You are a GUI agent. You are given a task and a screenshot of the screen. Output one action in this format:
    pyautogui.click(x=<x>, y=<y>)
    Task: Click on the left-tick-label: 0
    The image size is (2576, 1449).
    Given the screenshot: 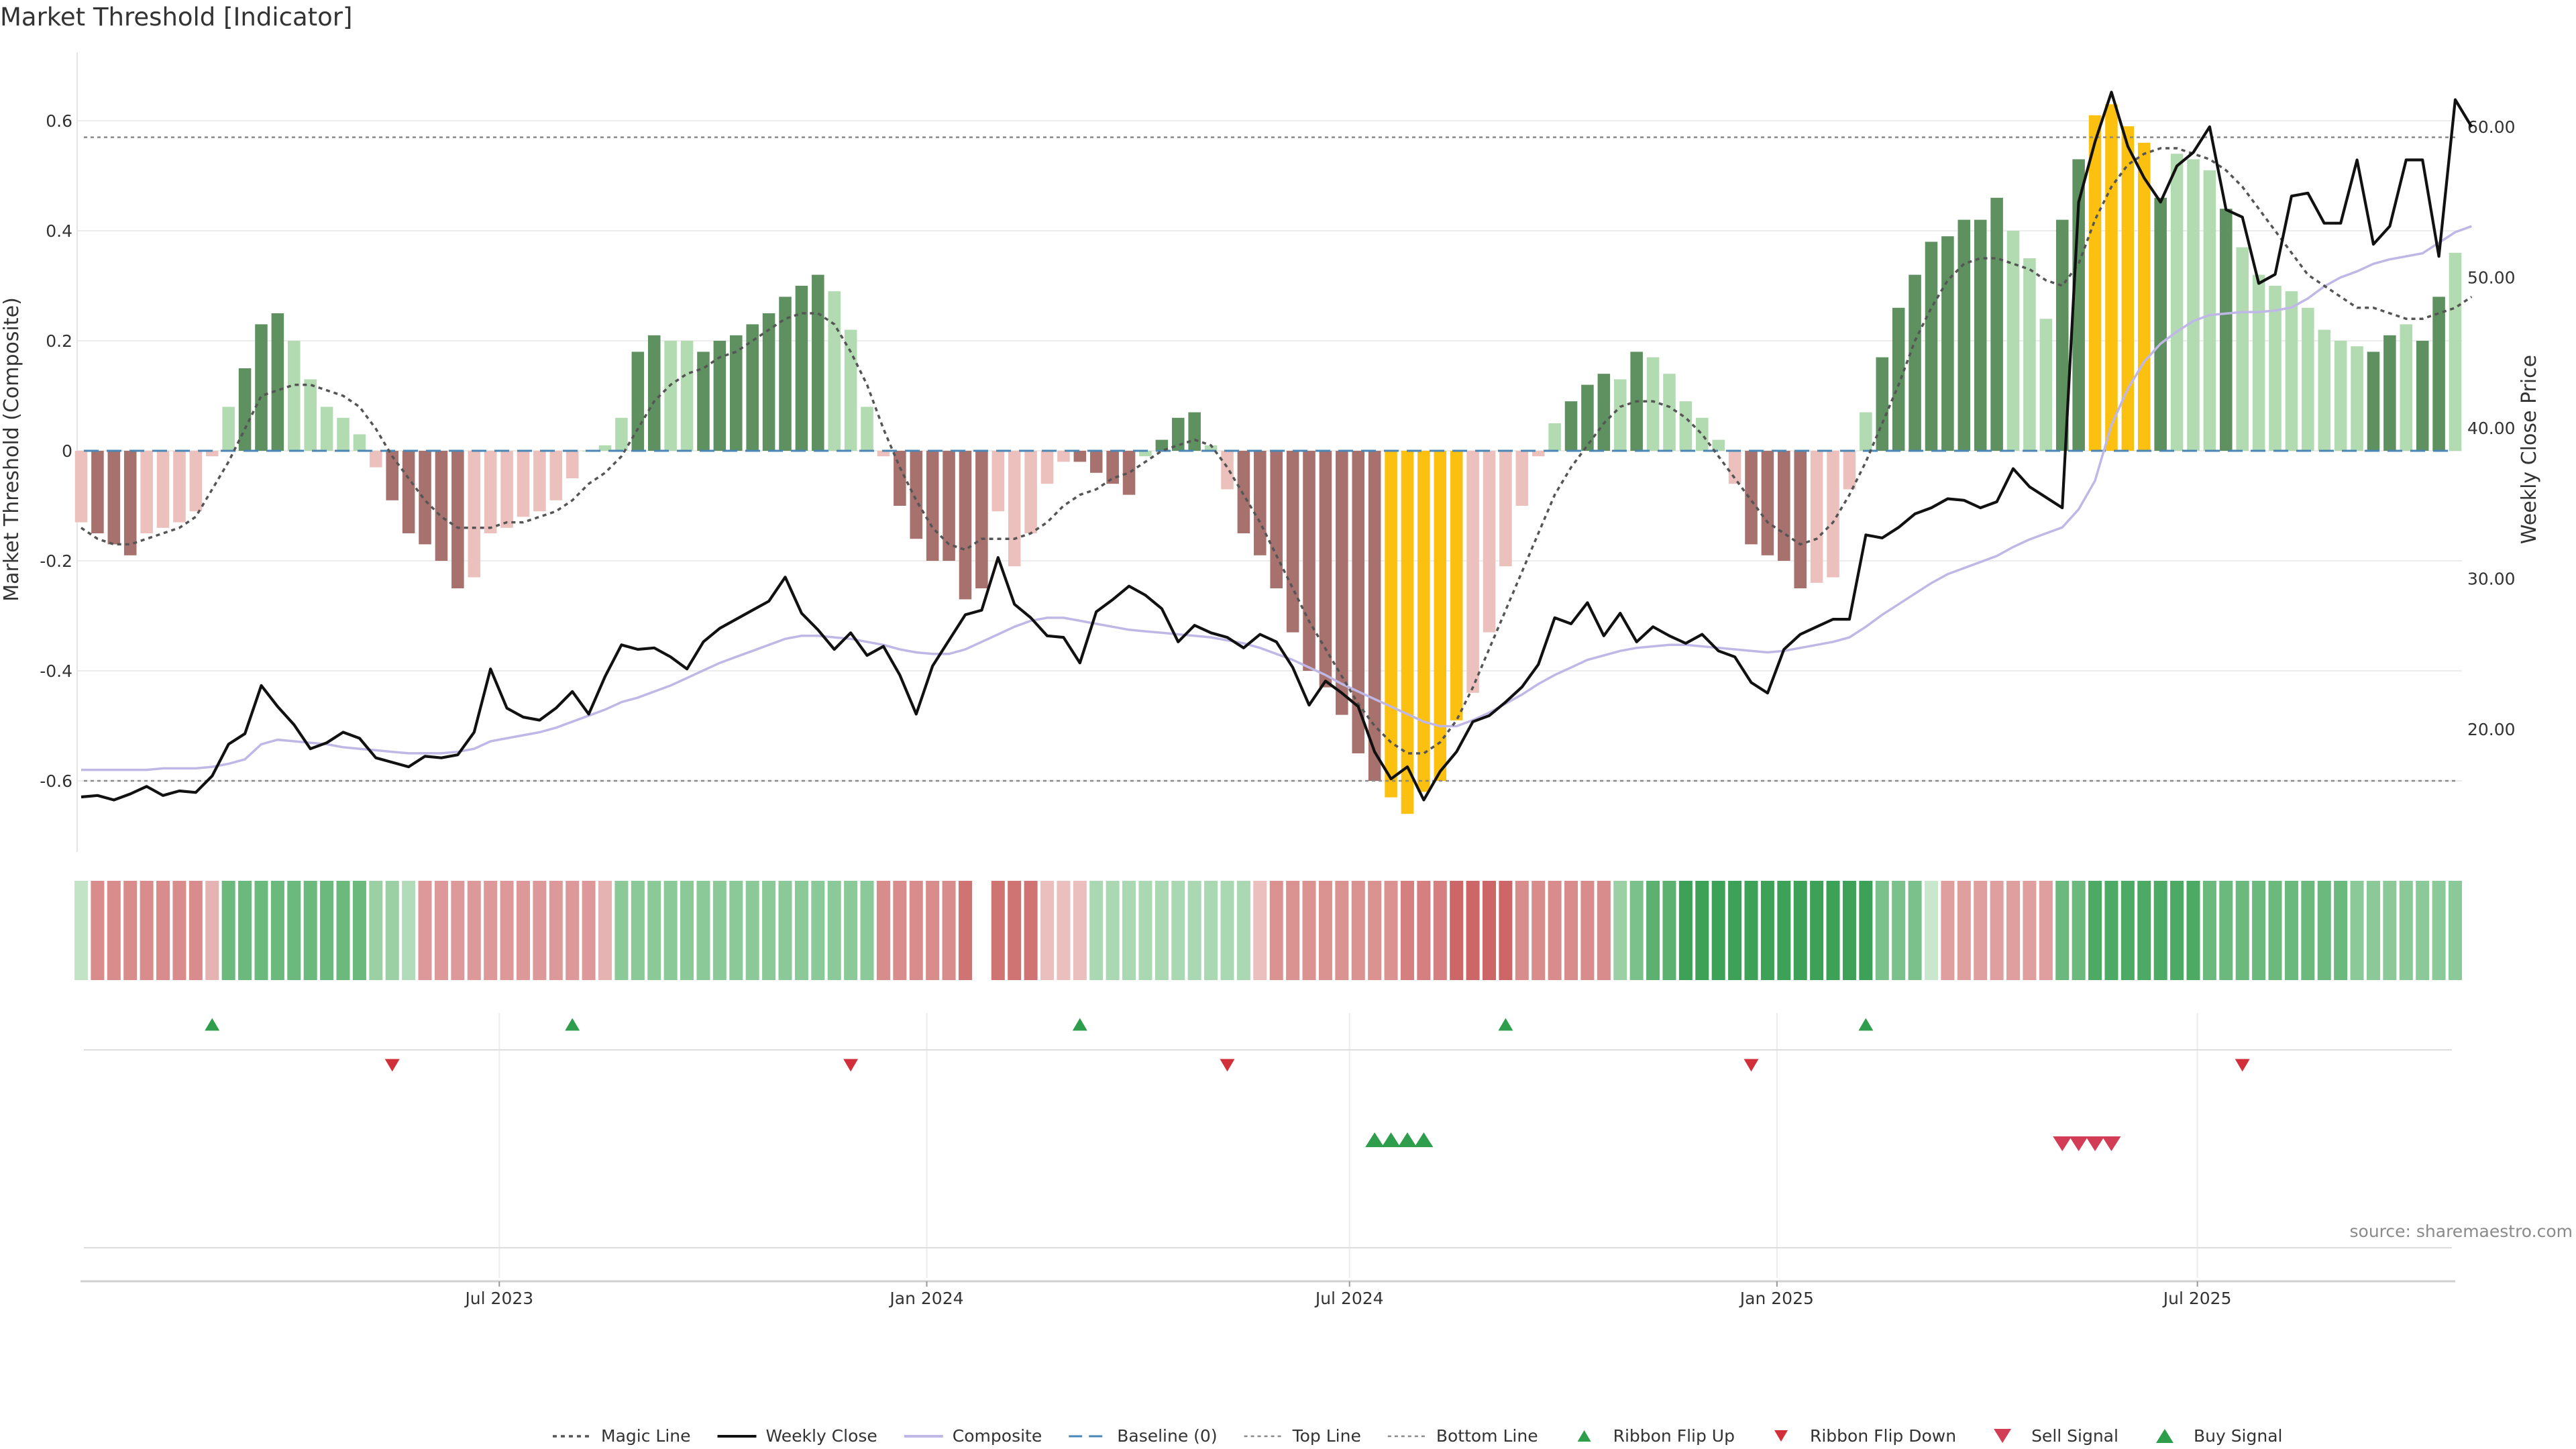 What is the action you would take?
    pyautogui.click(x=67, y=451)
    